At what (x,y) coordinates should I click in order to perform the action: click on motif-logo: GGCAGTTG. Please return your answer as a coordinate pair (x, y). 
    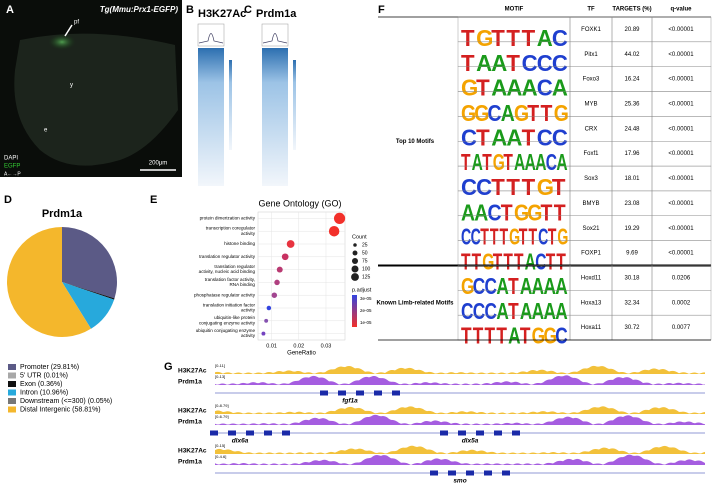
    Looking at the image, I should click on (515, 113).